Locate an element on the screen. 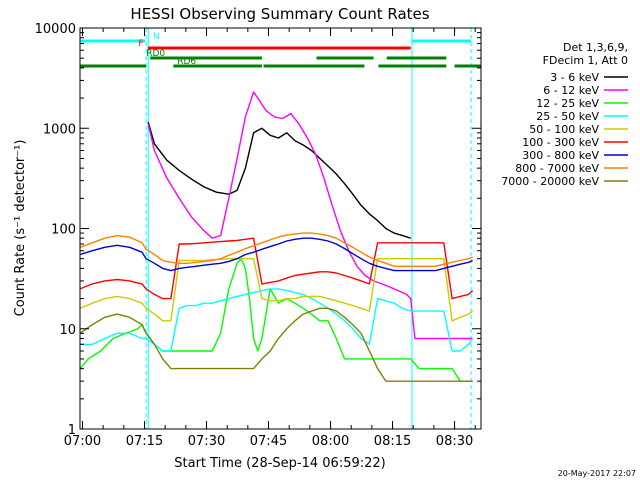 The image size is (640, 480). y-axis-label: Count Rate (s⁻¹ detector⁻¹) is located at coordinates (20, 228).